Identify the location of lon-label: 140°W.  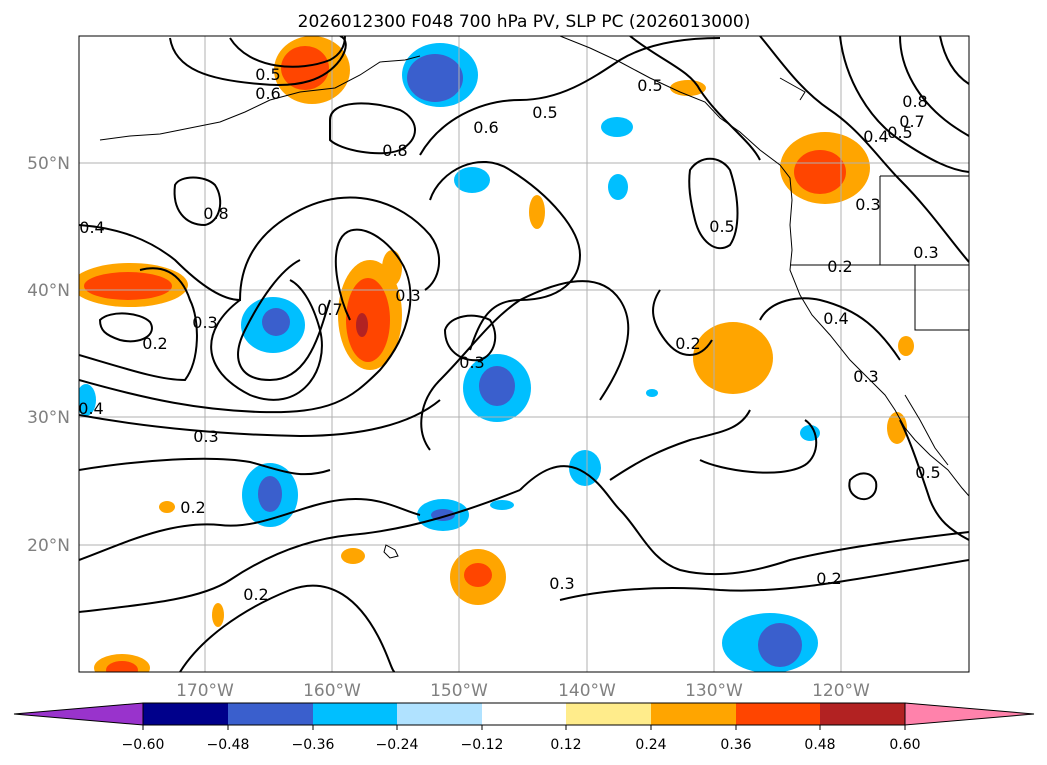
(587, 691).